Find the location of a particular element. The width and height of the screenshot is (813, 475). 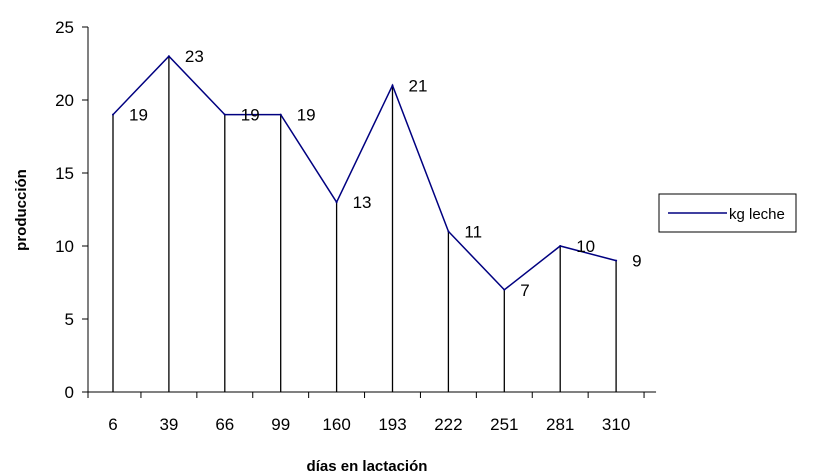

y-tick-label: 0 is located at coordinates (69, 392).